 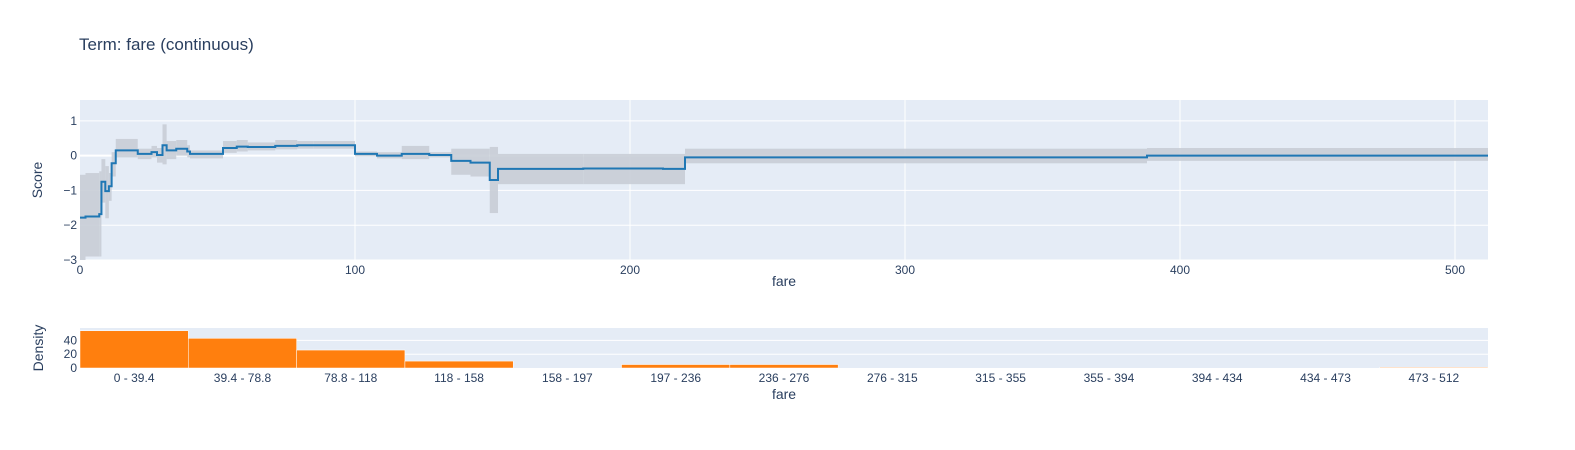 What do you see at coordinates (892, 378) in the screenshot?
I see `density-x-tick-label: 276 - 315` at bounding box center [892, 378].